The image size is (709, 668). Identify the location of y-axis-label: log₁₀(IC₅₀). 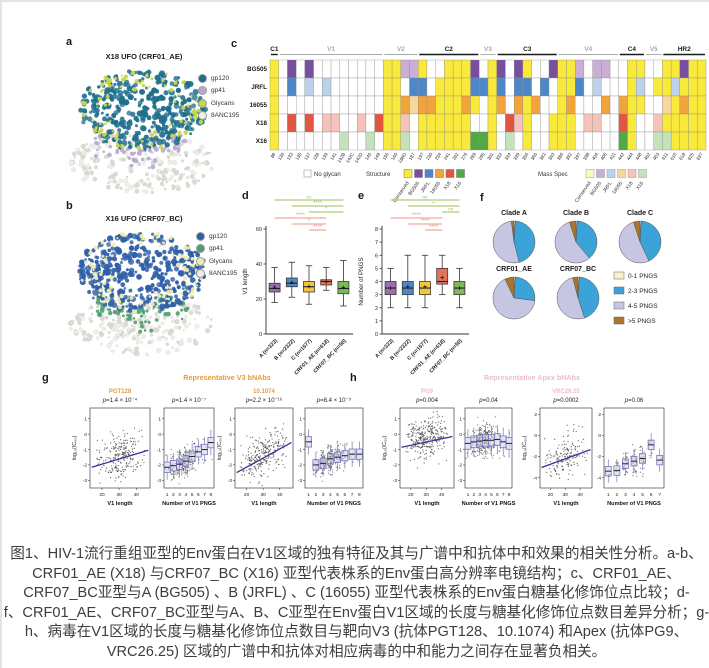
(385, 447).